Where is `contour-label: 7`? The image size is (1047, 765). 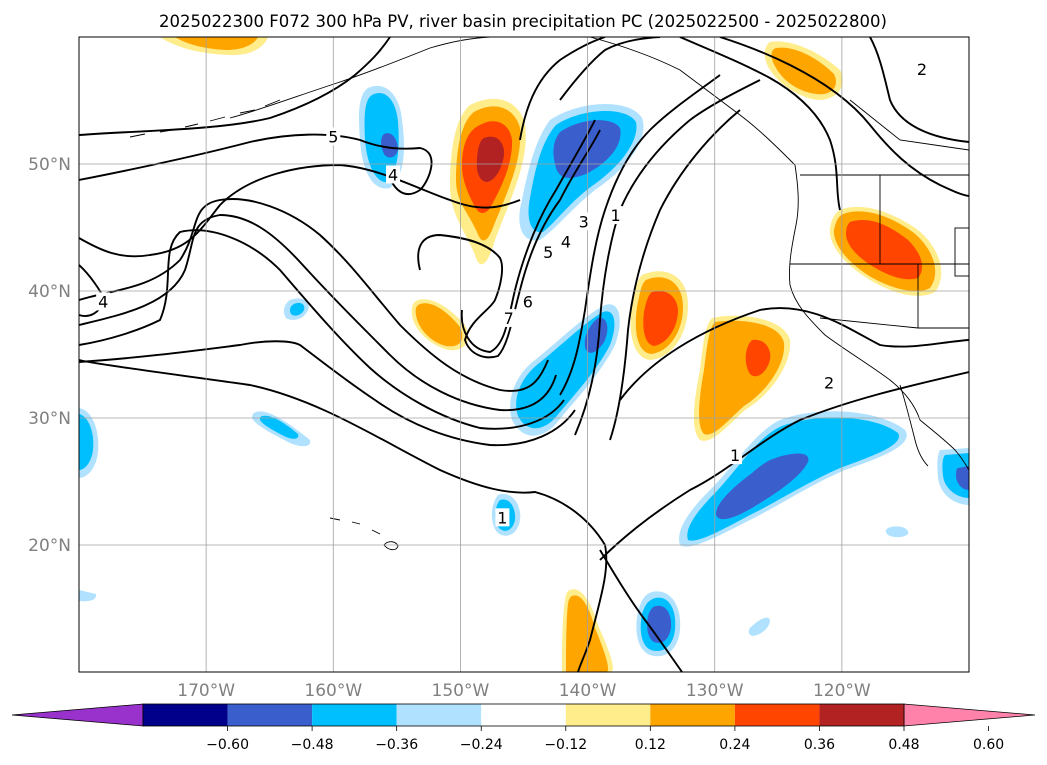
contour-label: 7 is located at coordinates (509, 318).